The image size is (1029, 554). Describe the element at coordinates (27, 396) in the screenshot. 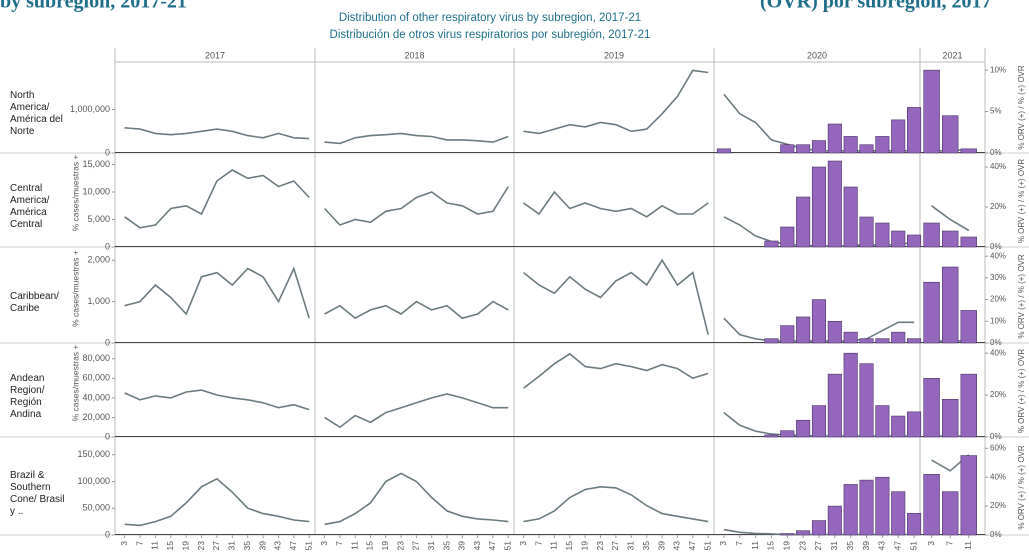

I see `row-label: Andean Region/ Región Andina` at that location.